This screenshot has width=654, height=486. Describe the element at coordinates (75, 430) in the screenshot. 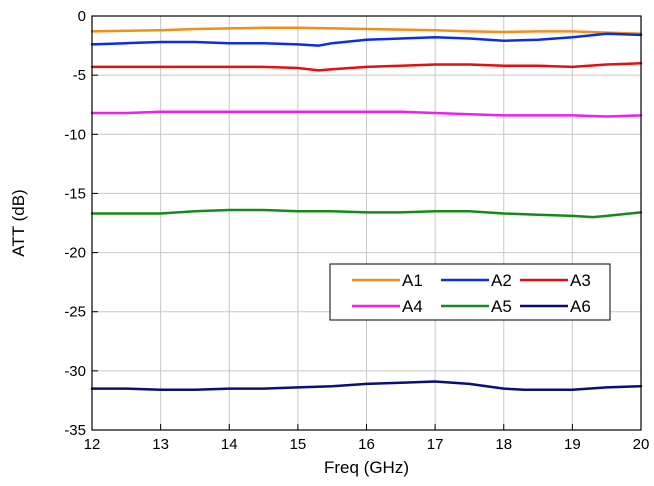

I see `y-tick-label: -35` at that location.